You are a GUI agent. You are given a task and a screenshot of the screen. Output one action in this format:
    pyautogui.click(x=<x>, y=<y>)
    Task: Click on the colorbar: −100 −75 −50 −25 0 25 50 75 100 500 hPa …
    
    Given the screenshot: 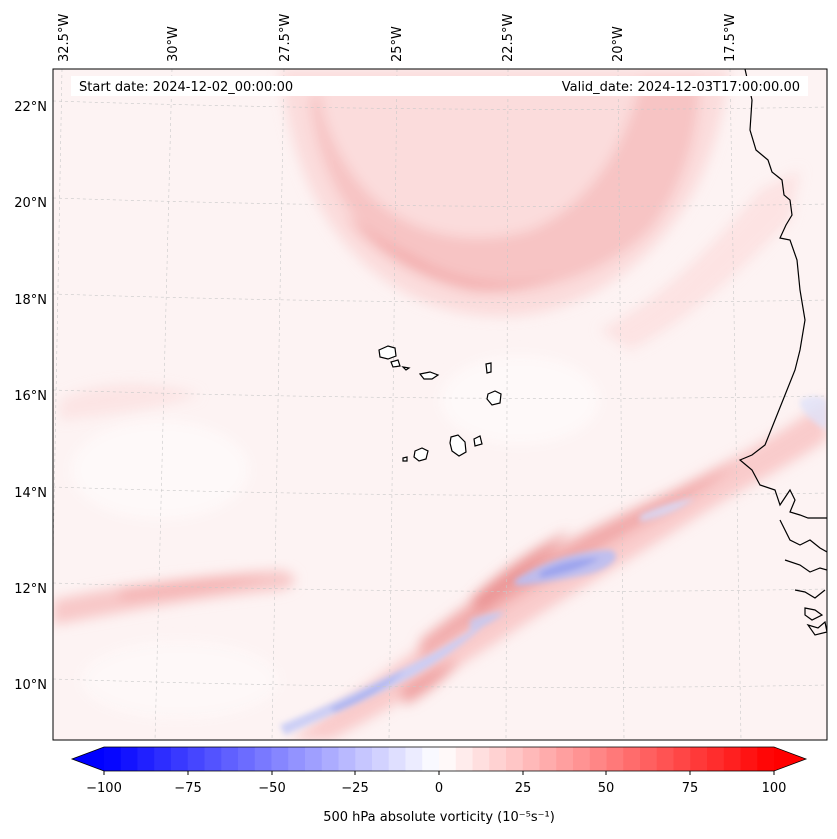 What is the action you would take?
    pyautogui.click(x=439, y=785)
    